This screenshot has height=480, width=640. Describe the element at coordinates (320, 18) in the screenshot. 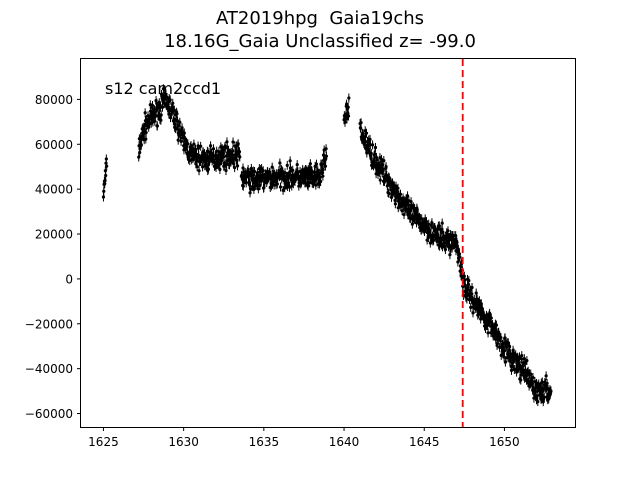

I see `chart-title: AT2019hpg Gaia19chs` at that location.